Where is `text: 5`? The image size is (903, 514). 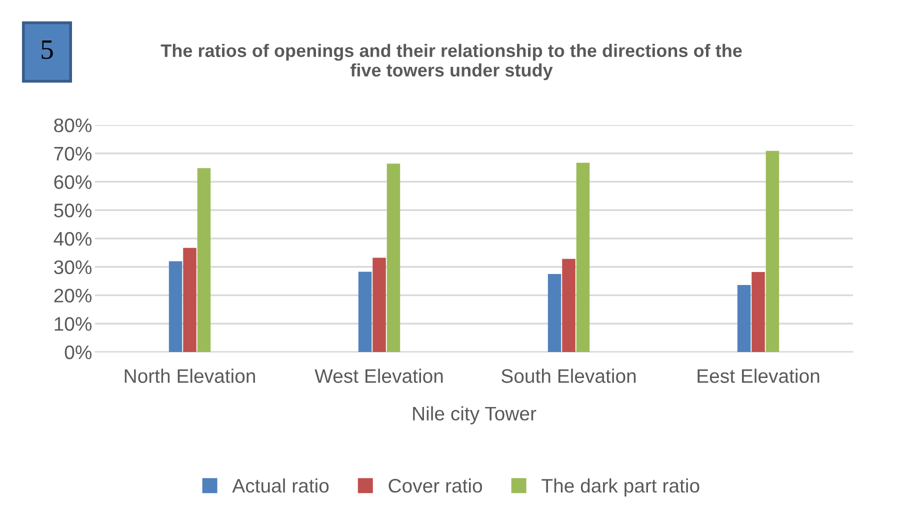
text: 5 is located at coordinates (47, 49).